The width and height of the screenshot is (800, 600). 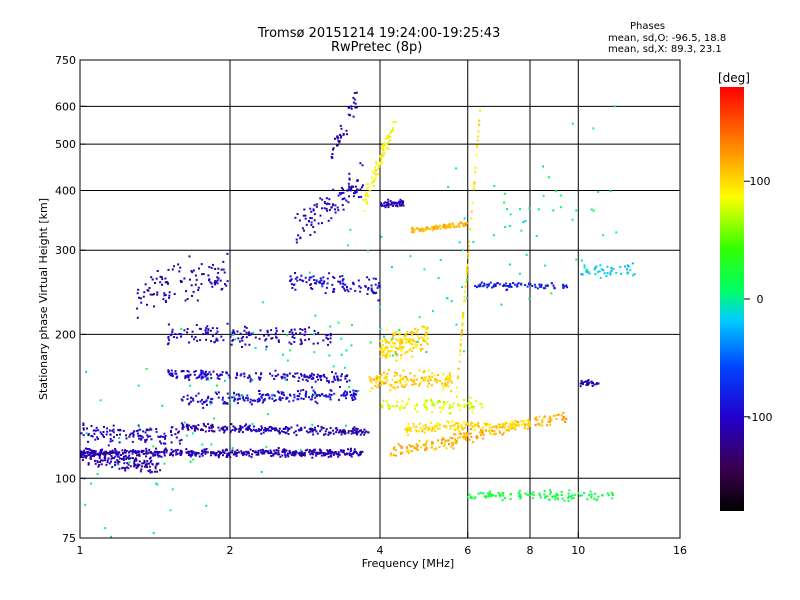 I want to click on phase-o-stats: mean, sd,O: -96.5, 18.8, so click(x=667, y=38).